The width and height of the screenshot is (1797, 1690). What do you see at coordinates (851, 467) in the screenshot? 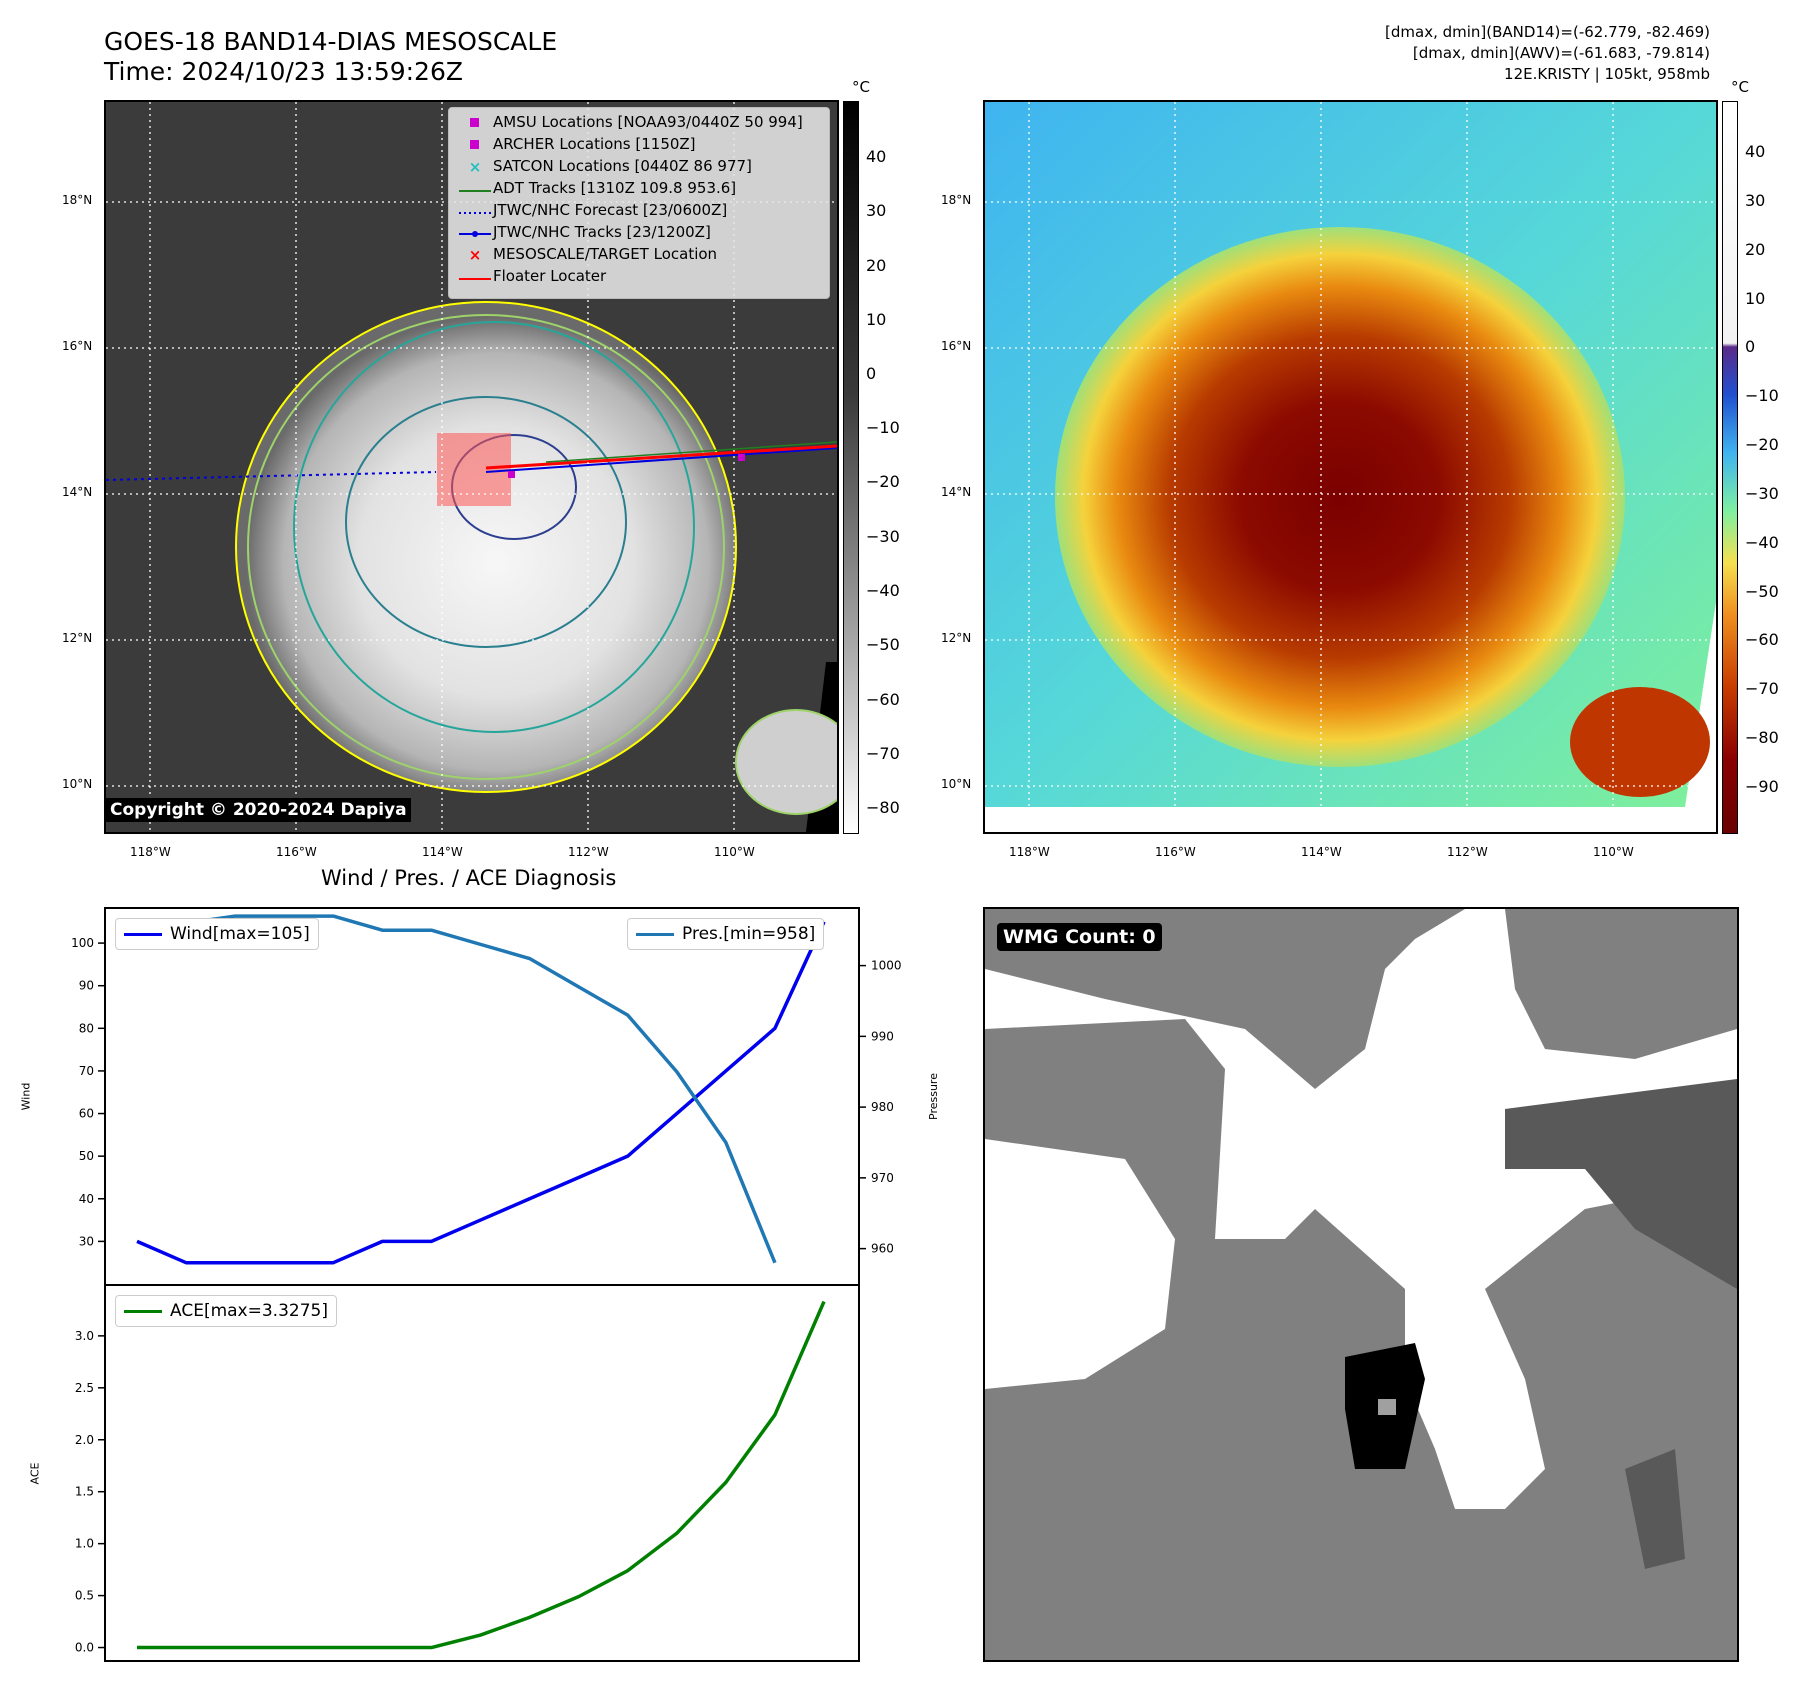
I see `ir-colorbar` at bounding box center [851, 467].